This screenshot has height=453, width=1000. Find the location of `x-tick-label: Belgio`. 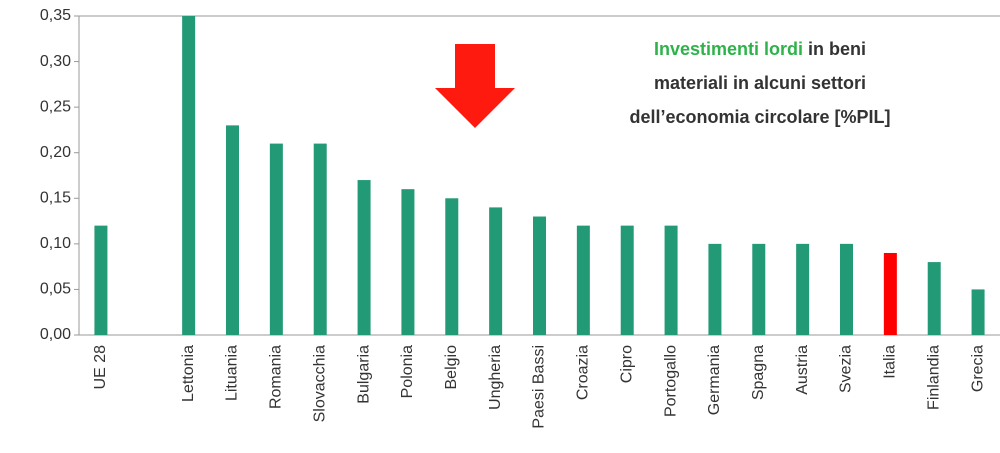

x-tick-label: Belgio is located at coordinates (451, 367).